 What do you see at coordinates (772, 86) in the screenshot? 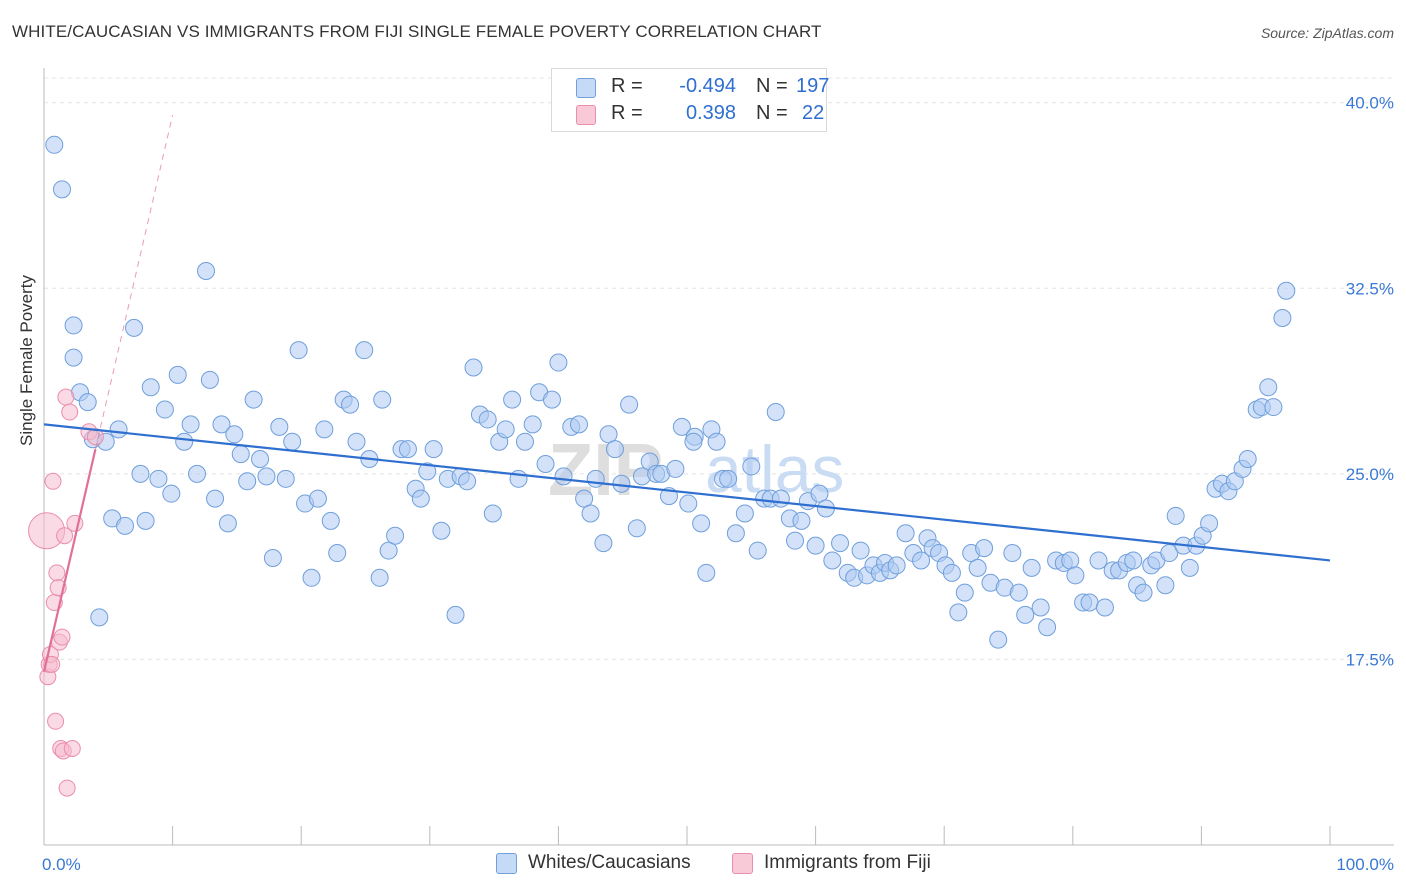
I see `legend-n-label: N =` at bounding box center [772, 86].